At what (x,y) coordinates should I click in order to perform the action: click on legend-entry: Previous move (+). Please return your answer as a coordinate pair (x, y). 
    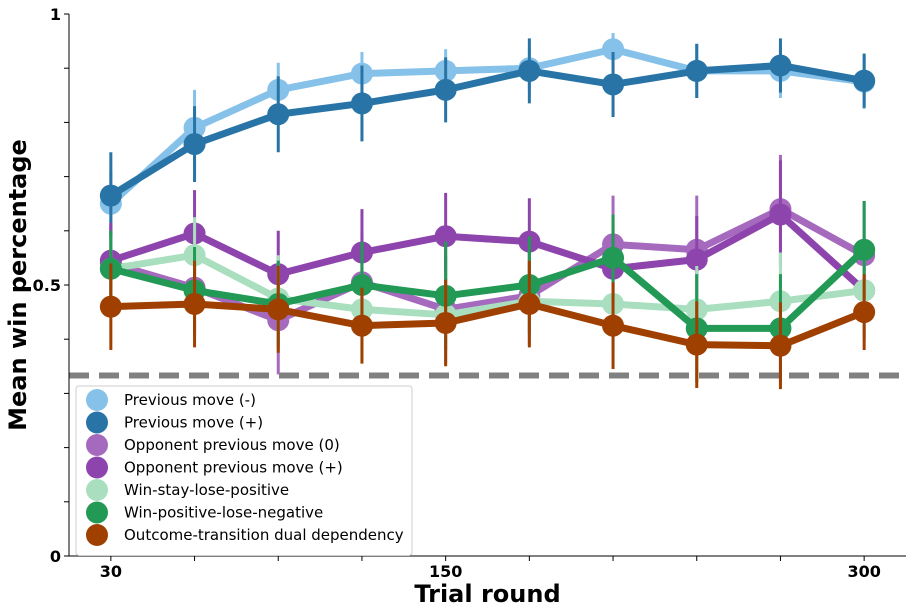
    Looking at the image, I should click on (174, 422).